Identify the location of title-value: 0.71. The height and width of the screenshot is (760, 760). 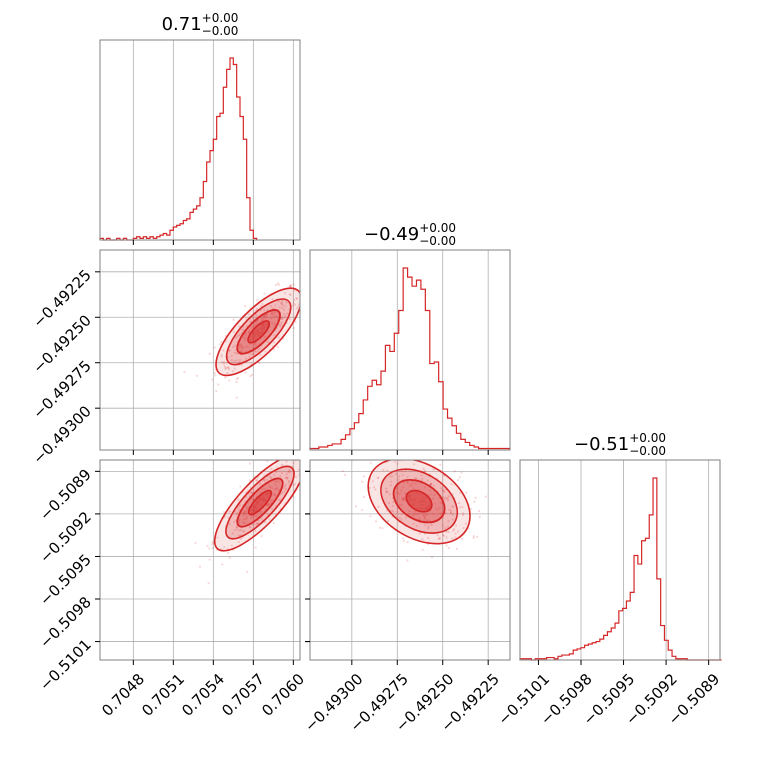
(182, 24).